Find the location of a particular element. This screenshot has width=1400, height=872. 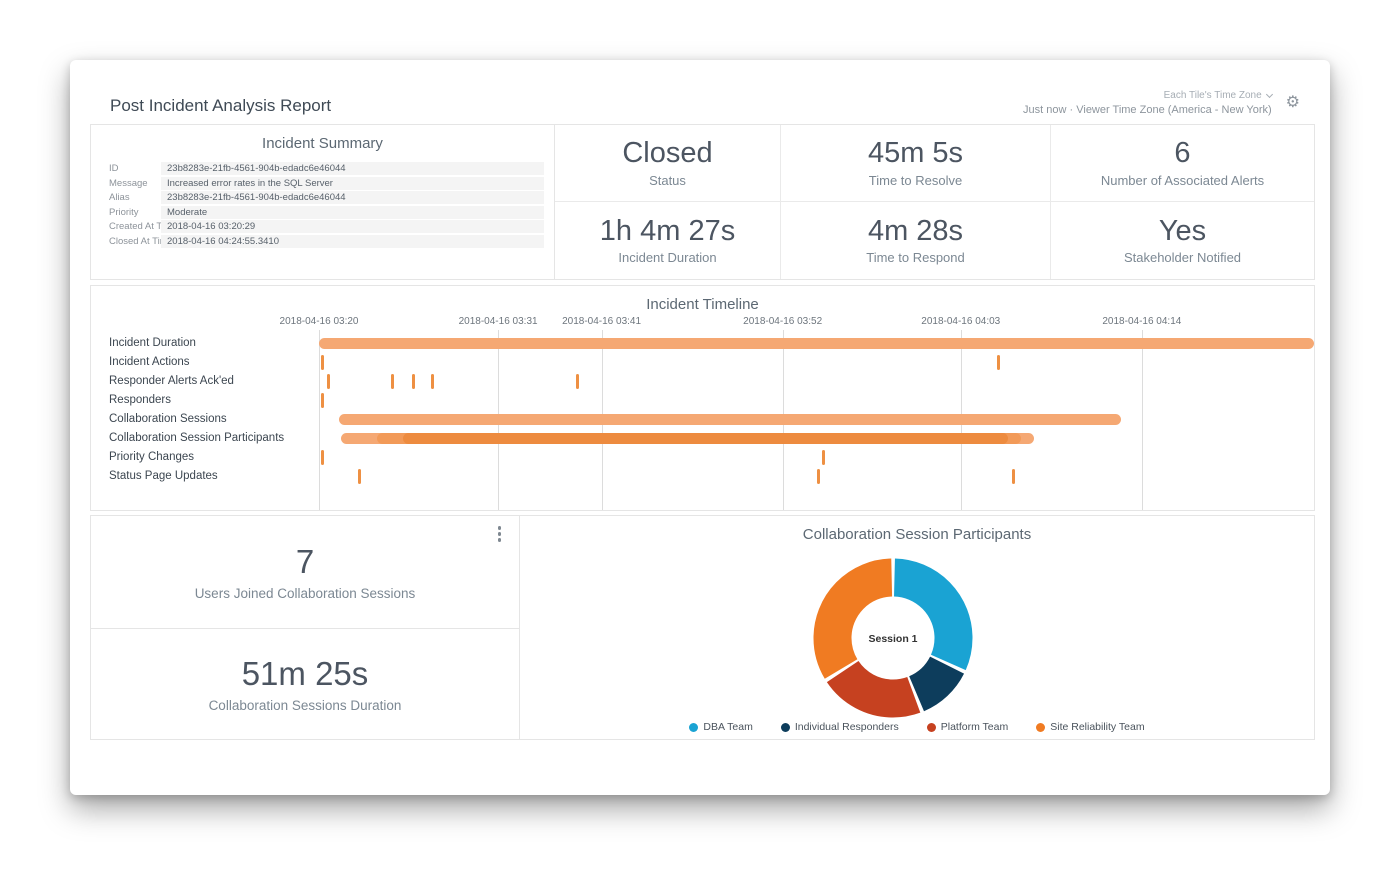

participants-title: Collaboration Session Participants is located at coordinates (917, 534).